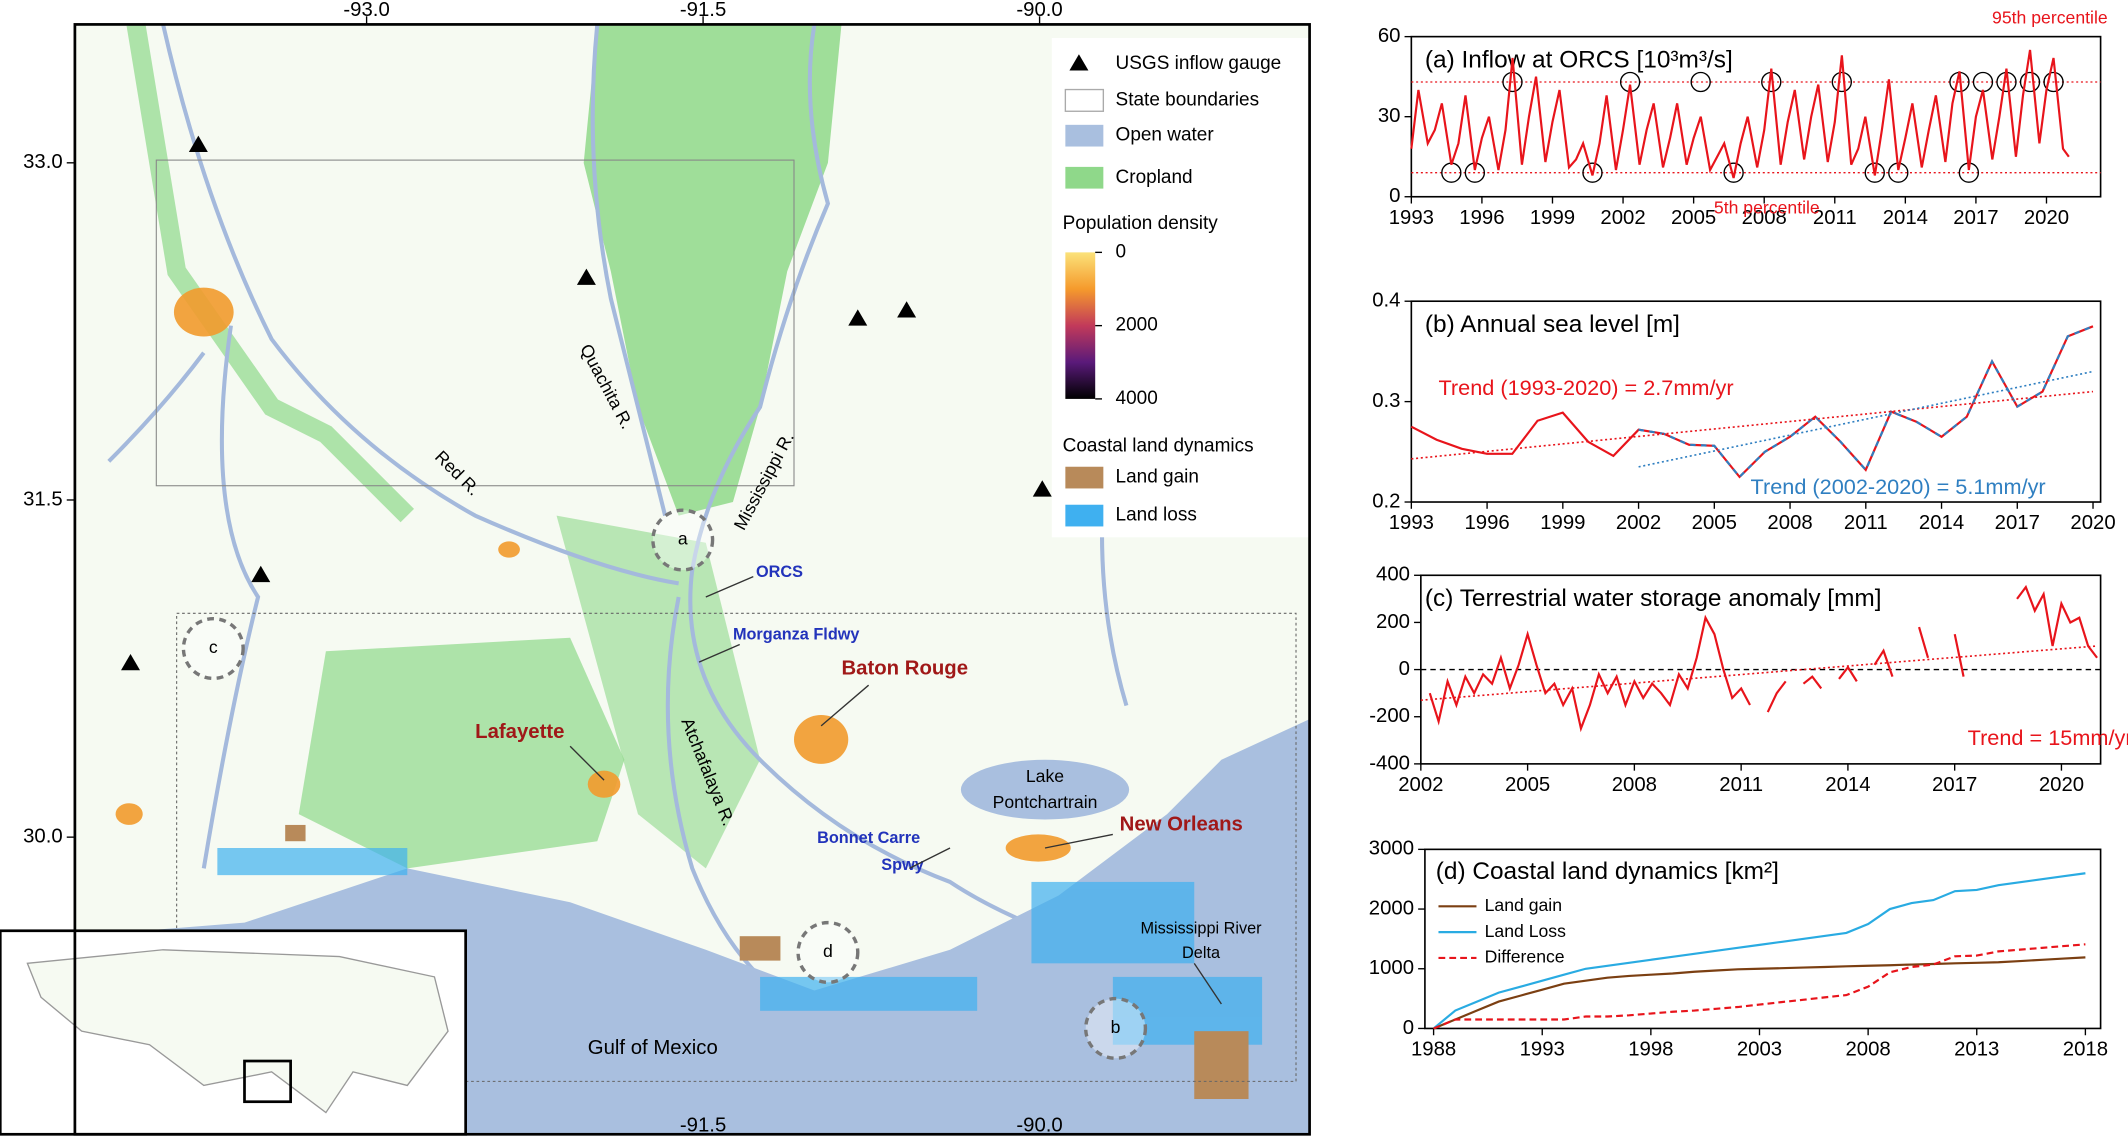 Image resolution: width=2128 pixels, height=1137 pixels. What do you see at coordinates (1391, 908) in the screenshot?
I see `y-tick-label: 2000` at bounding box center [1391, 908].